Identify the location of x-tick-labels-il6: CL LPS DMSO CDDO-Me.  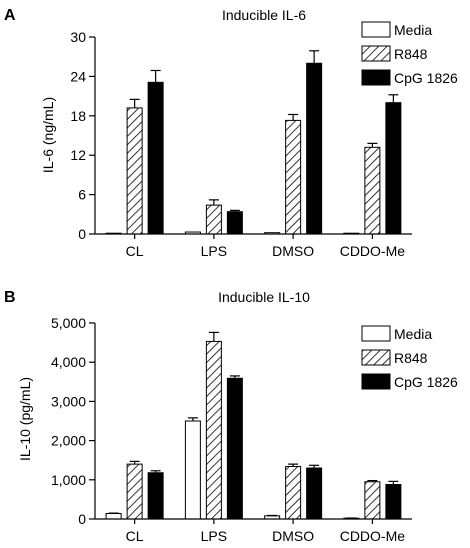
(266, 246).